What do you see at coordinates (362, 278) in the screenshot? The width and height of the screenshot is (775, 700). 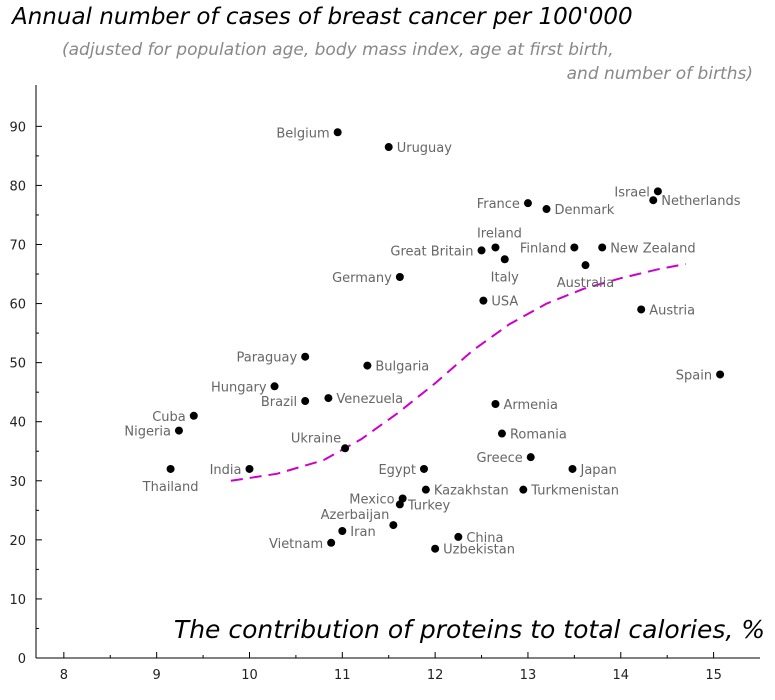 I see `point-label: Germany` at bounding box center [362, 278].